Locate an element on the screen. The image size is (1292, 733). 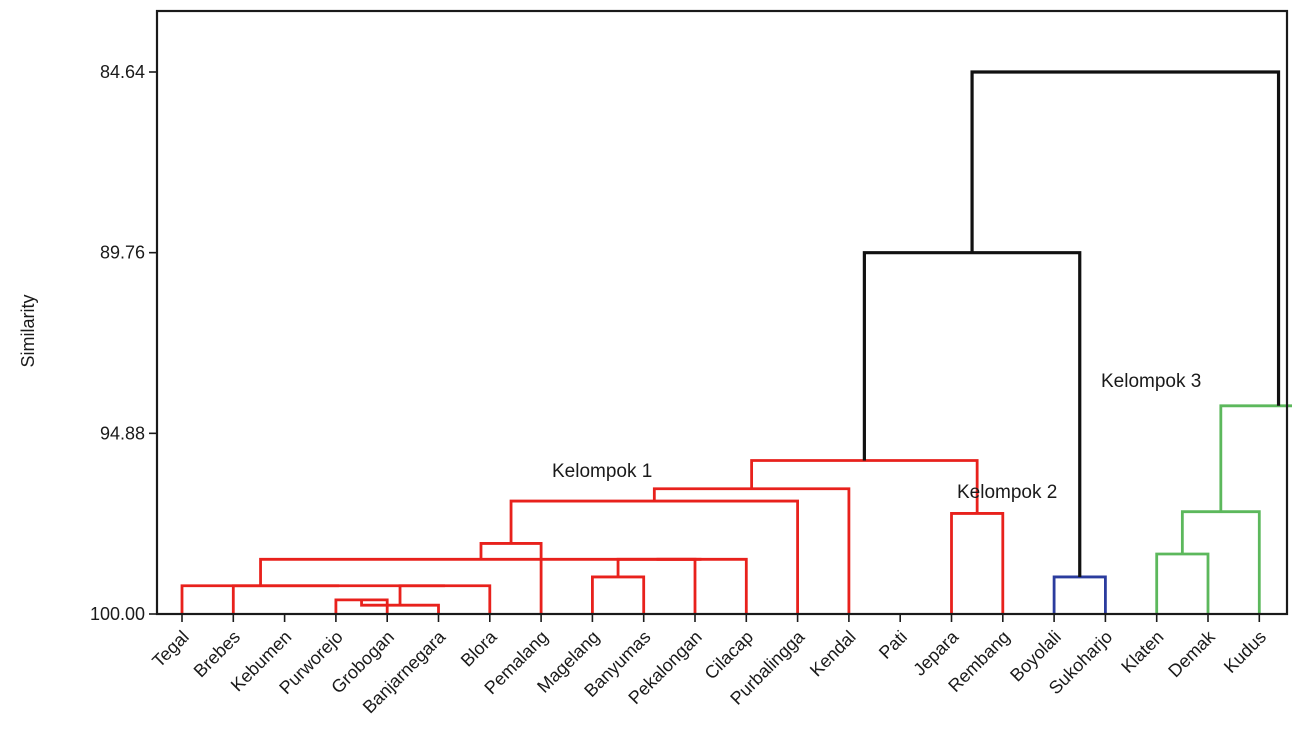
cluster-label: Kelompok 3 is located at coordinates (1151, 381).